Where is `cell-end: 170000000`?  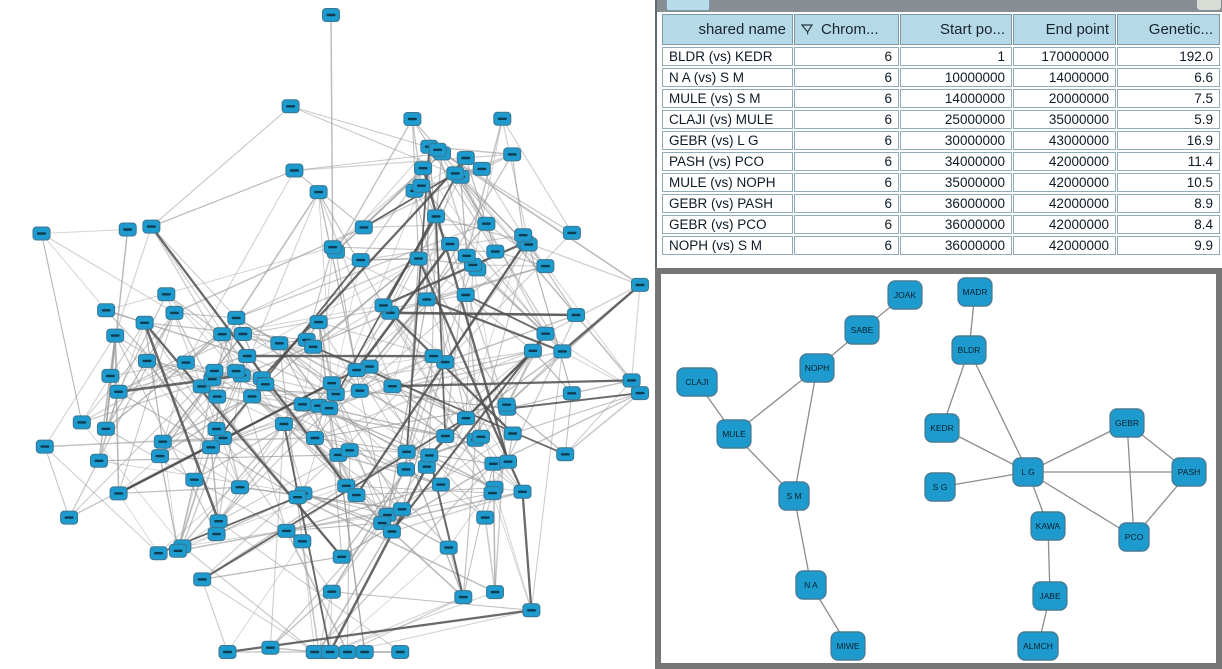
cell-end: 170000000 is located at coordinates (1064, 56).